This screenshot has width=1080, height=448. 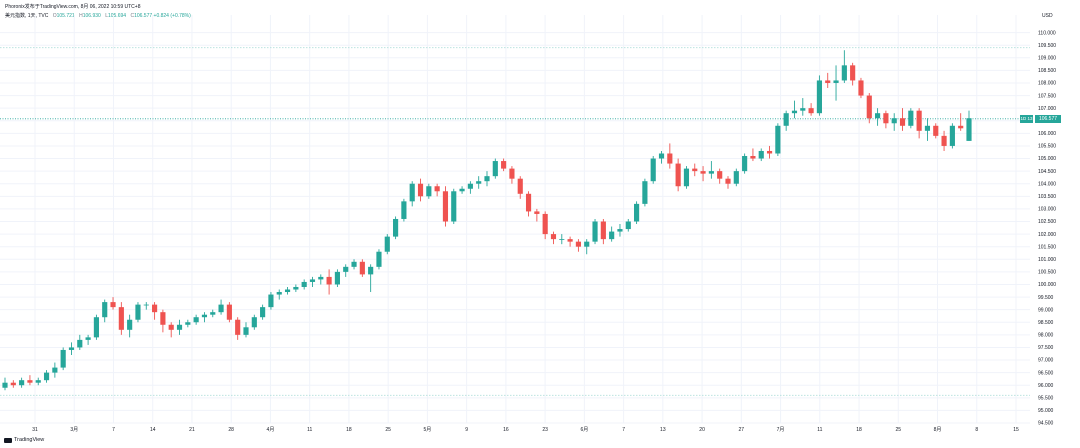 What do you see at coordinates (24, 440) in the screenshot?
I see `tradingview-logo: TradingView` at bounding box center [24, 440].